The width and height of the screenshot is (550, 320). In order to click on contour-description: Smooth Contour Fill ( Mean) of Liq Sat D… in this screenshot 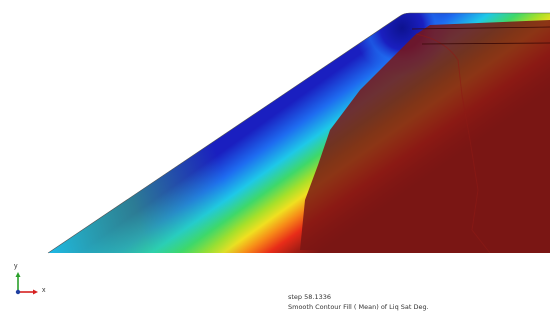, I will do `click(358, 307)`.